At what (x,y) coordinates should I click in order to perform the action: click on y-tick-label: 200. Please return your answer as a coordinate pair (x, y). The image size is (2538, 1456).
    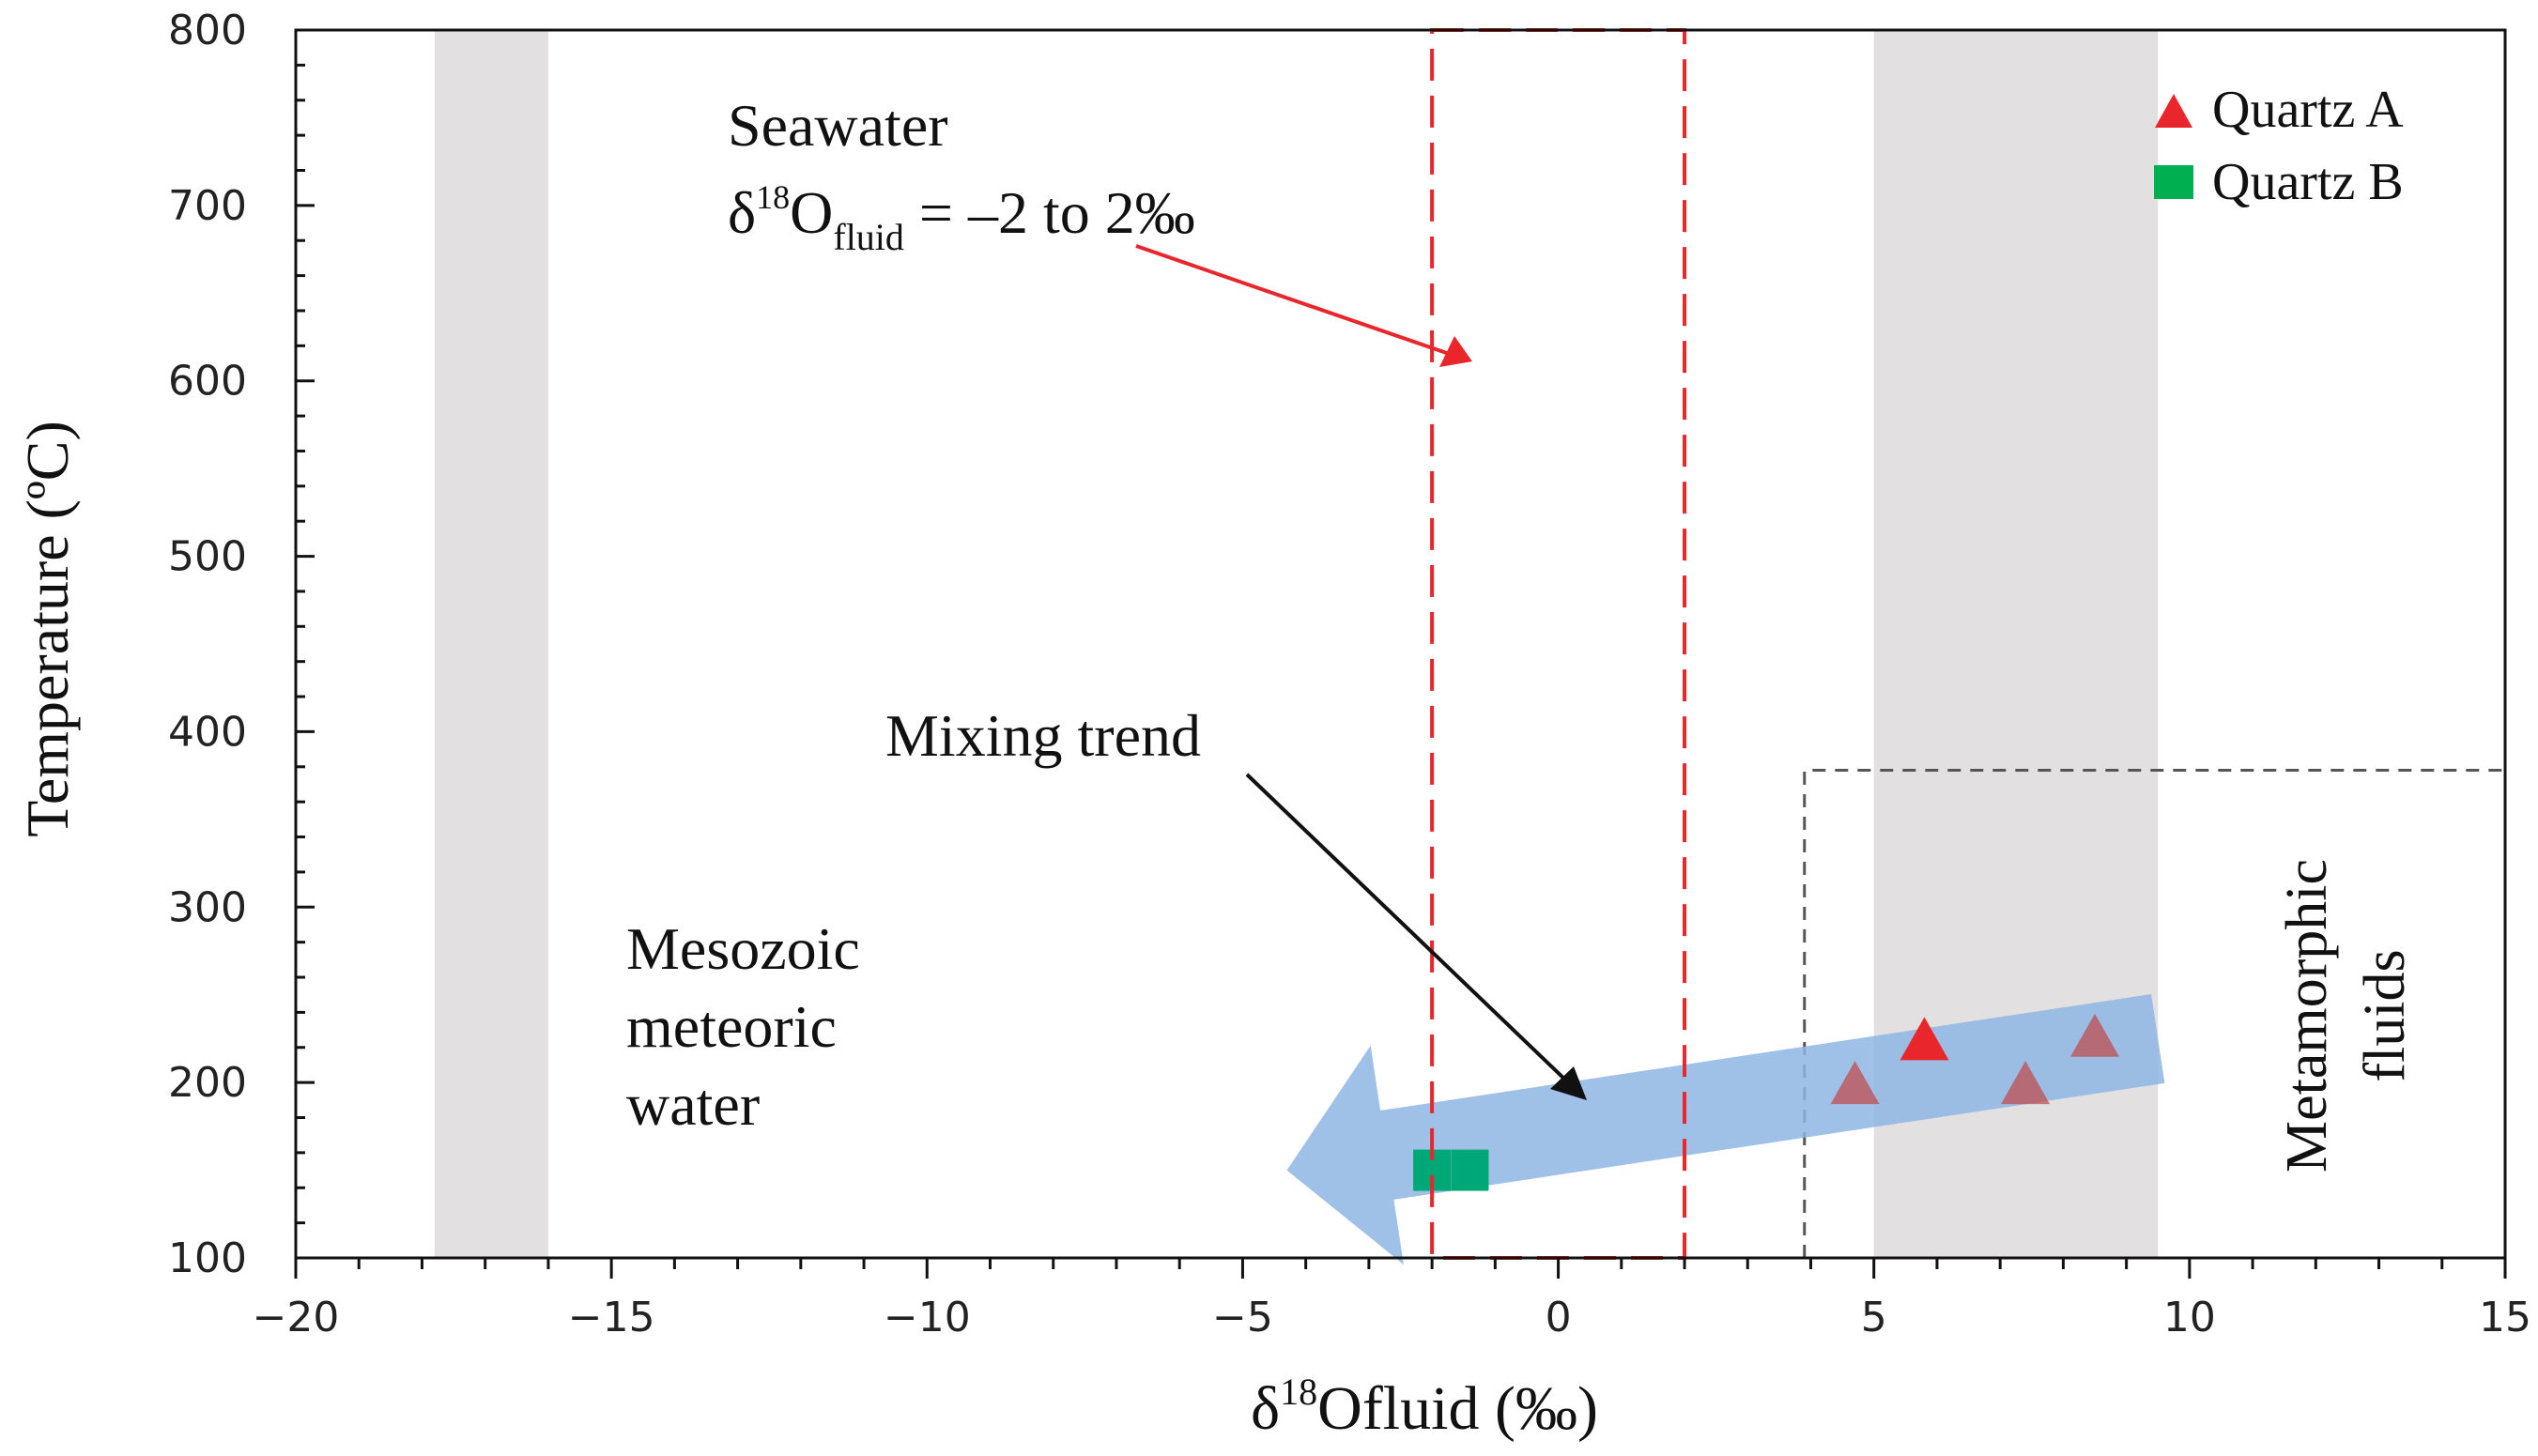
    Looking at the image, I should click on (207, 1083).